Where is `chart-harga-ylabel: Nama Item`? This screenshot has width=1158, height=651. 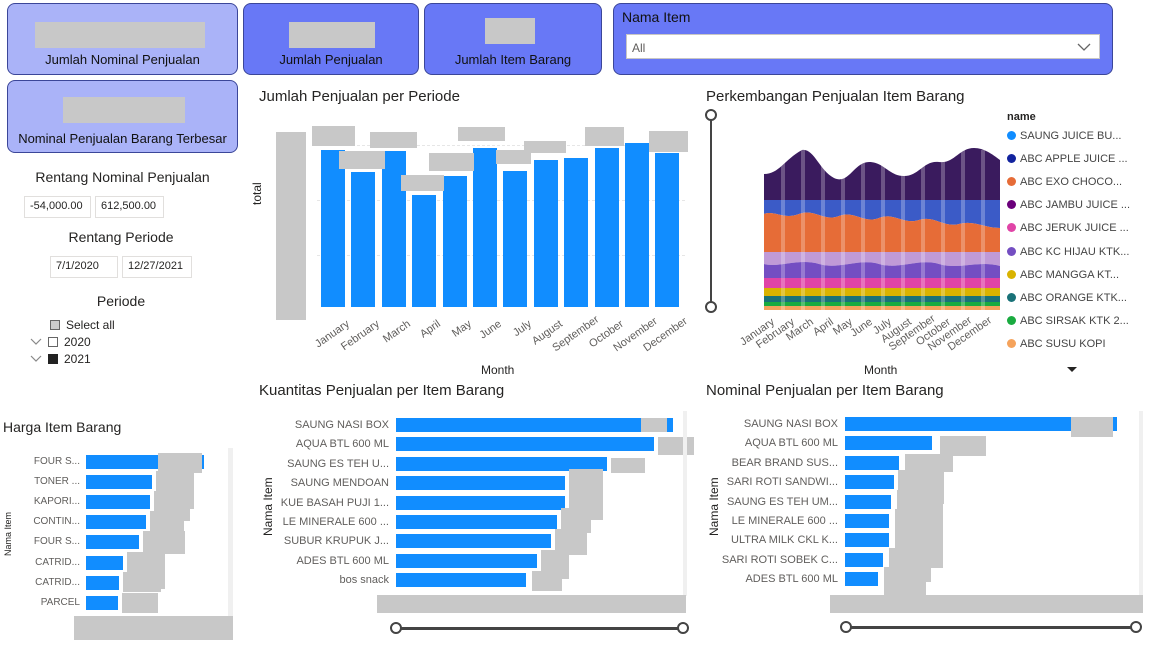 chart-harga-ylabel: Nama Item is located at coordinates (8, 533).